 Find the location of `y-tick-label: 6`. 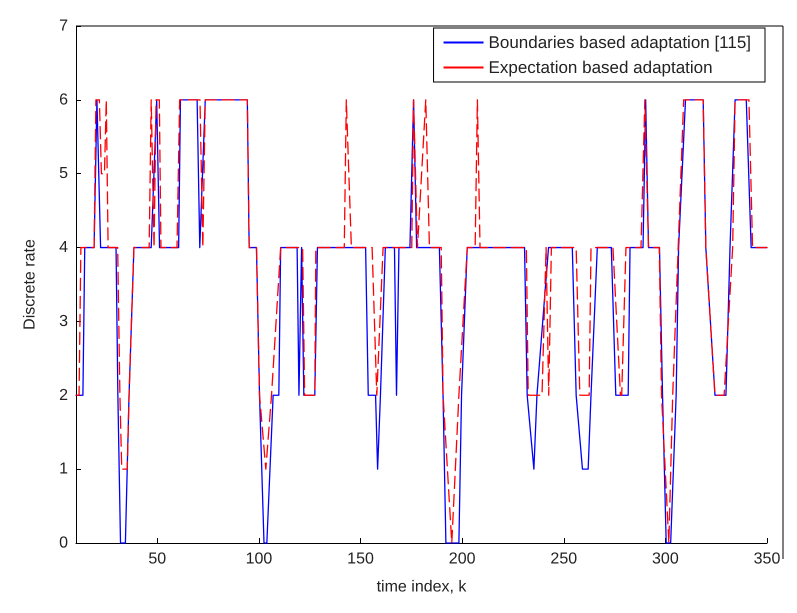

y-tick-label: 6 is located at coordinates (63, 99).